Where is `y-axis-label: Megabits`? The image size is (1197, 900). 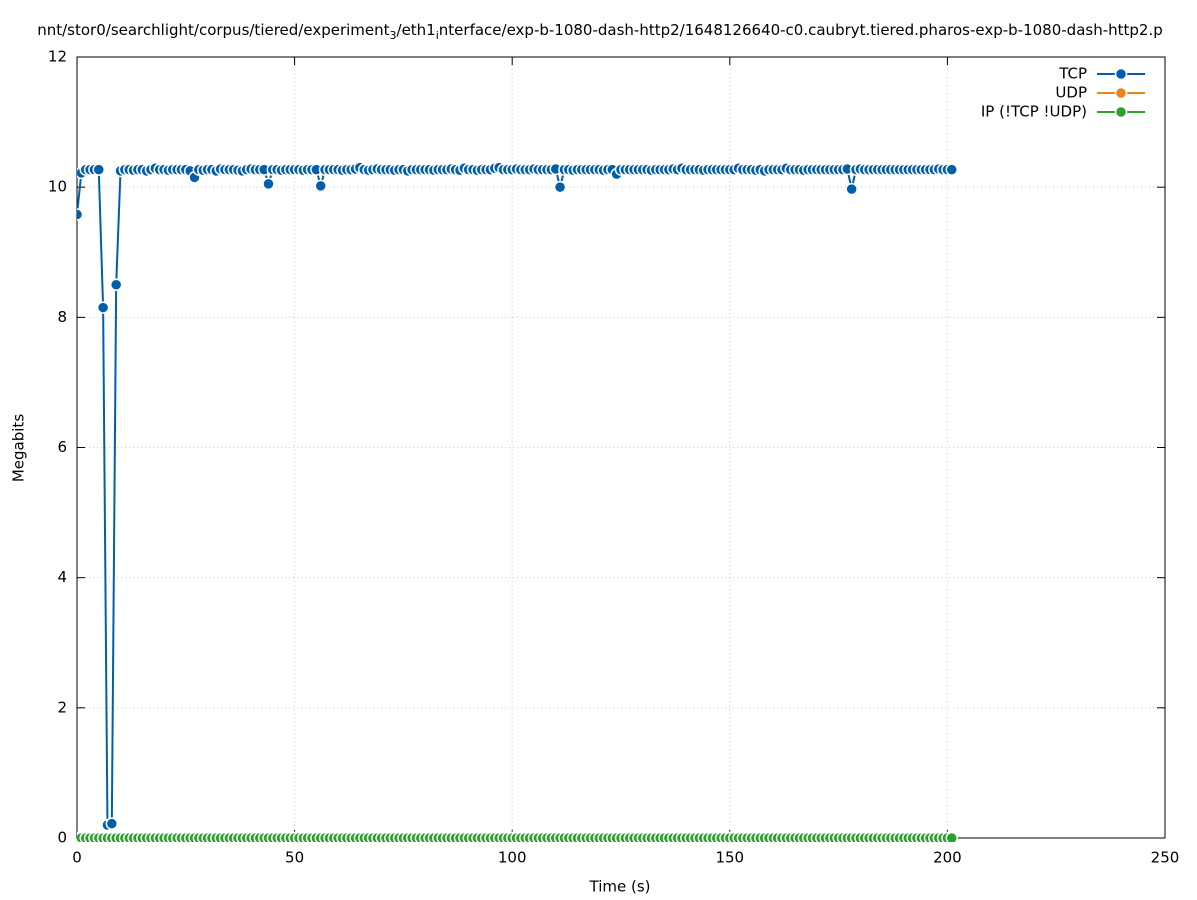 y-axis-label: Megabits is located at coordinates (19, 448).